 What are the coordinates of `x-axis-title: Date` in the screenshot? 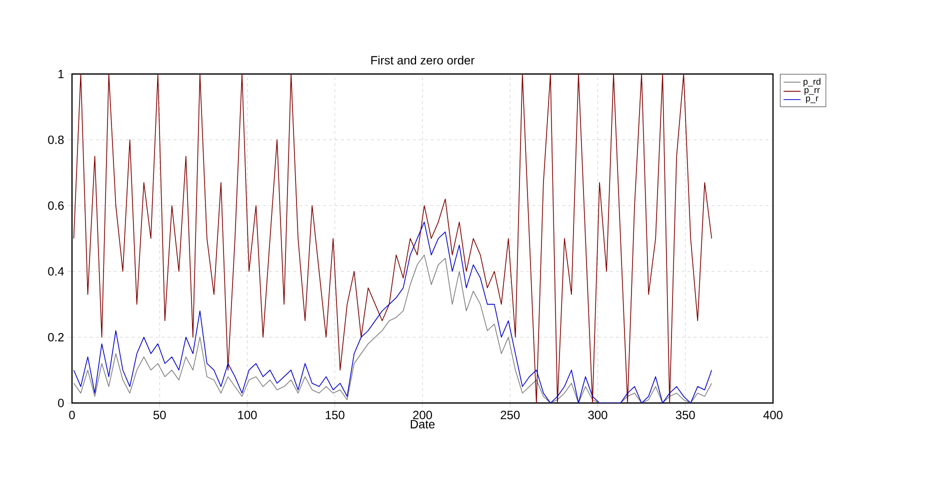 It's located at (422, 424).